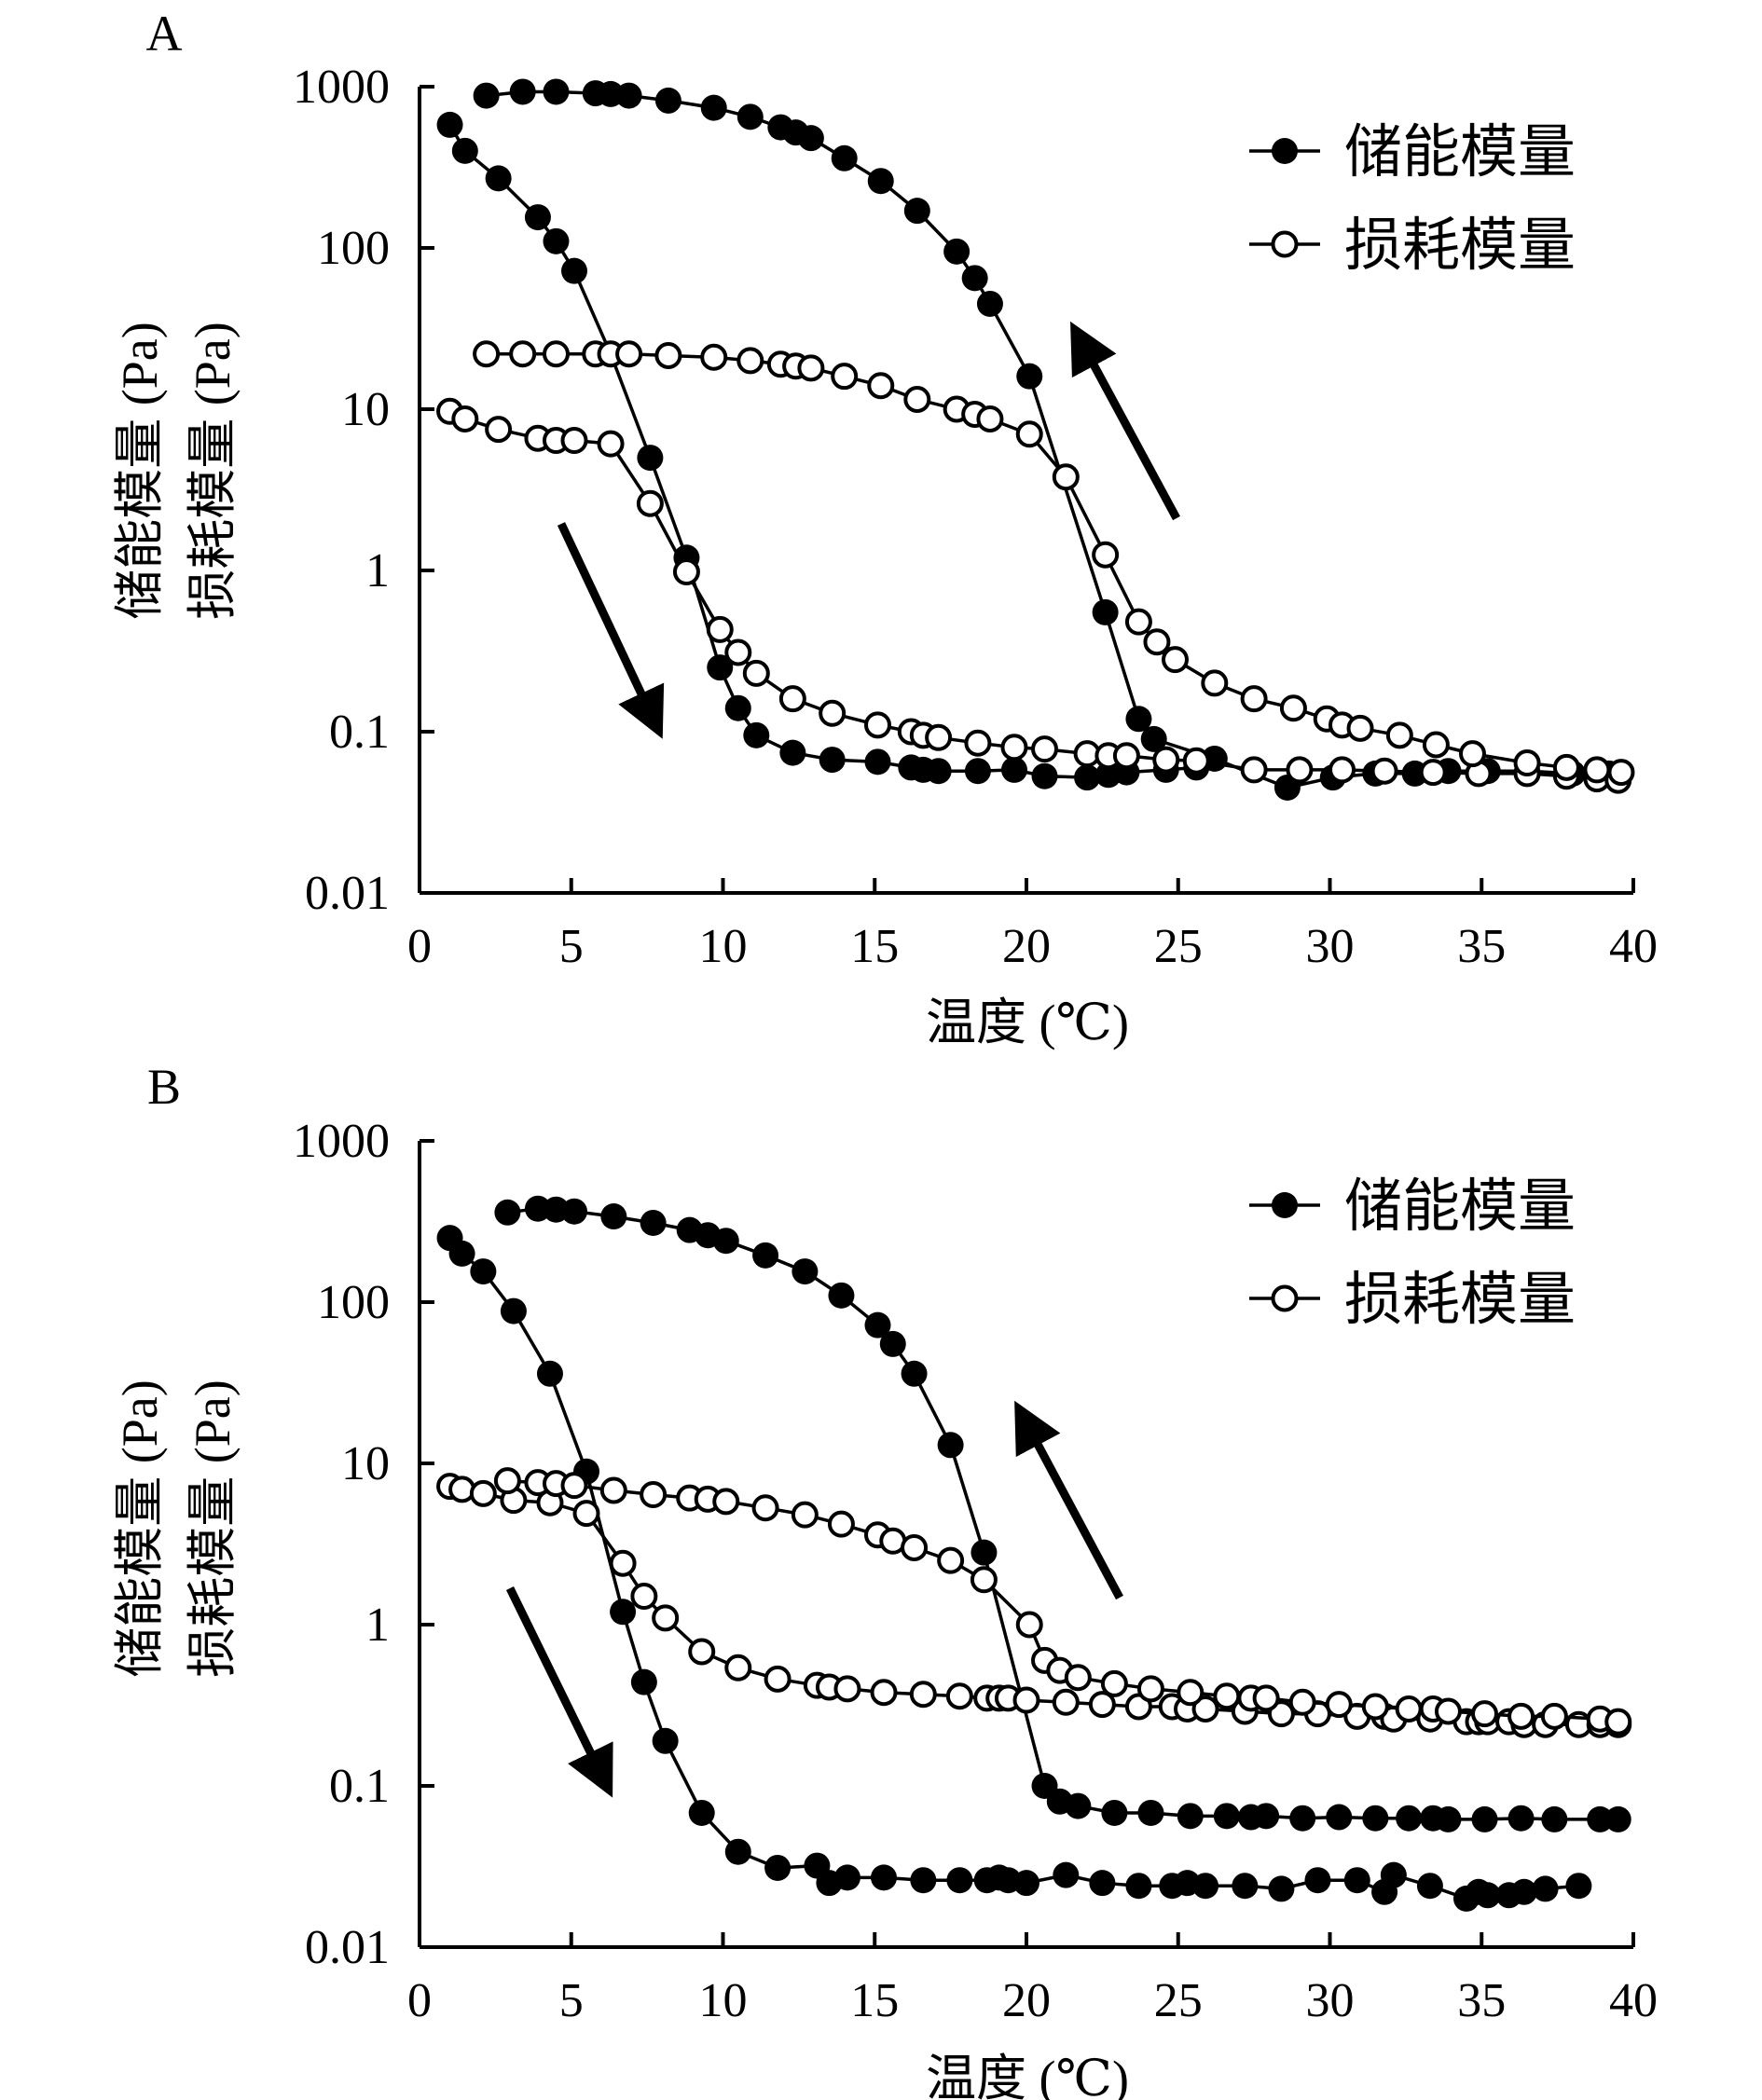 The height and width of the screenshot is (2100, 1762). What do you see at coordinates (1633, 2000) in the screenshot?
I see `x-tick-label: 40` at bounding box center [1633, 2000].